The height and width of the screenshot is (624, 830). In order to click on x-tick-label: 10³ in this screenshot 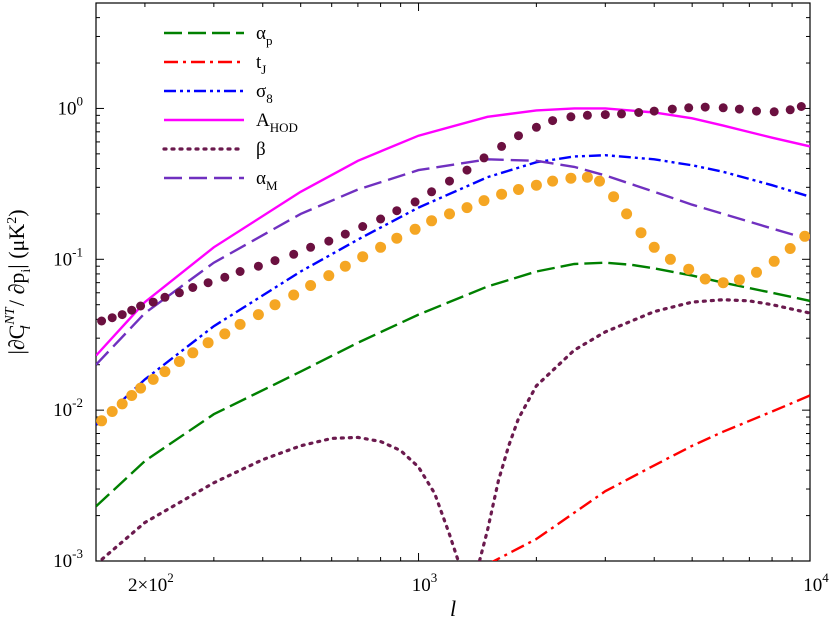, I will do `click(425, 583)`.